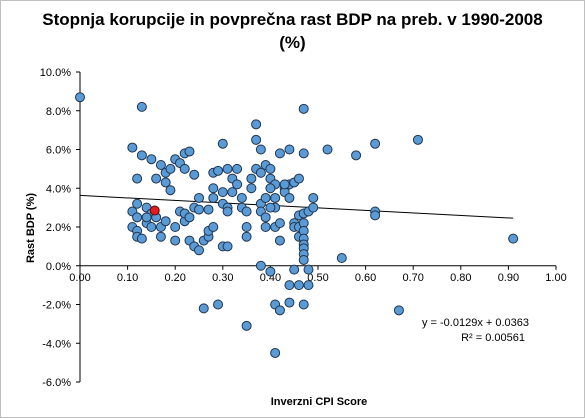  What do you see at coordinates (127, 278) in the screenshot?
I see `x-tick-label: 0.10` at bounding box center [127, 278].